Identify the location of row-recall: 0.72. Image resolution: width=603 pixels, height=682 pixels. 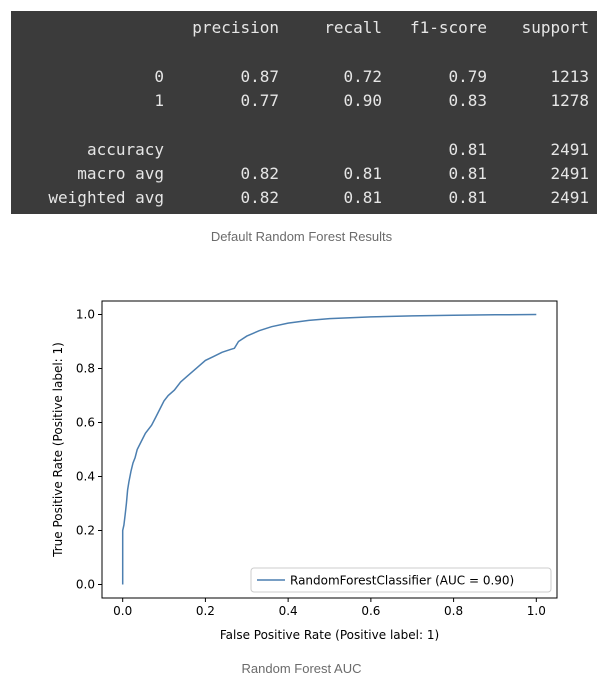
(362, 76).